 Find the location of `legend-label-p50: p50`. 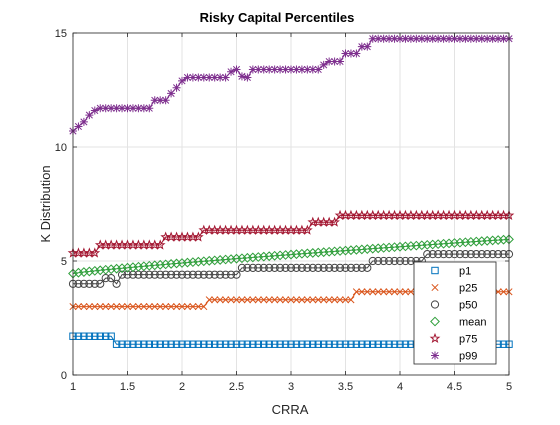

legend-label-p50: p50 is located at coordinates (468, 306).